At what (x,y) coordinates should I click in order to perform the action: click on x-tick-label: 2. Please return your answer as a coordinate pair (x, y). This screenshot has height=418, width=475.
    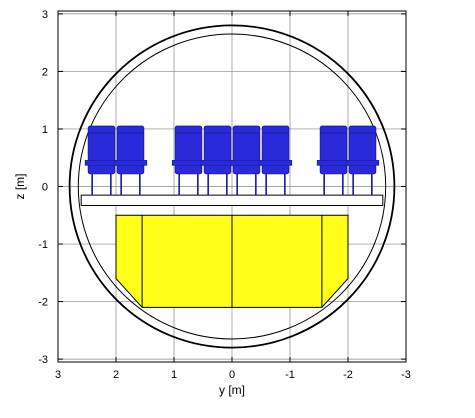
    Looking at the image, I should click on (116, 375).